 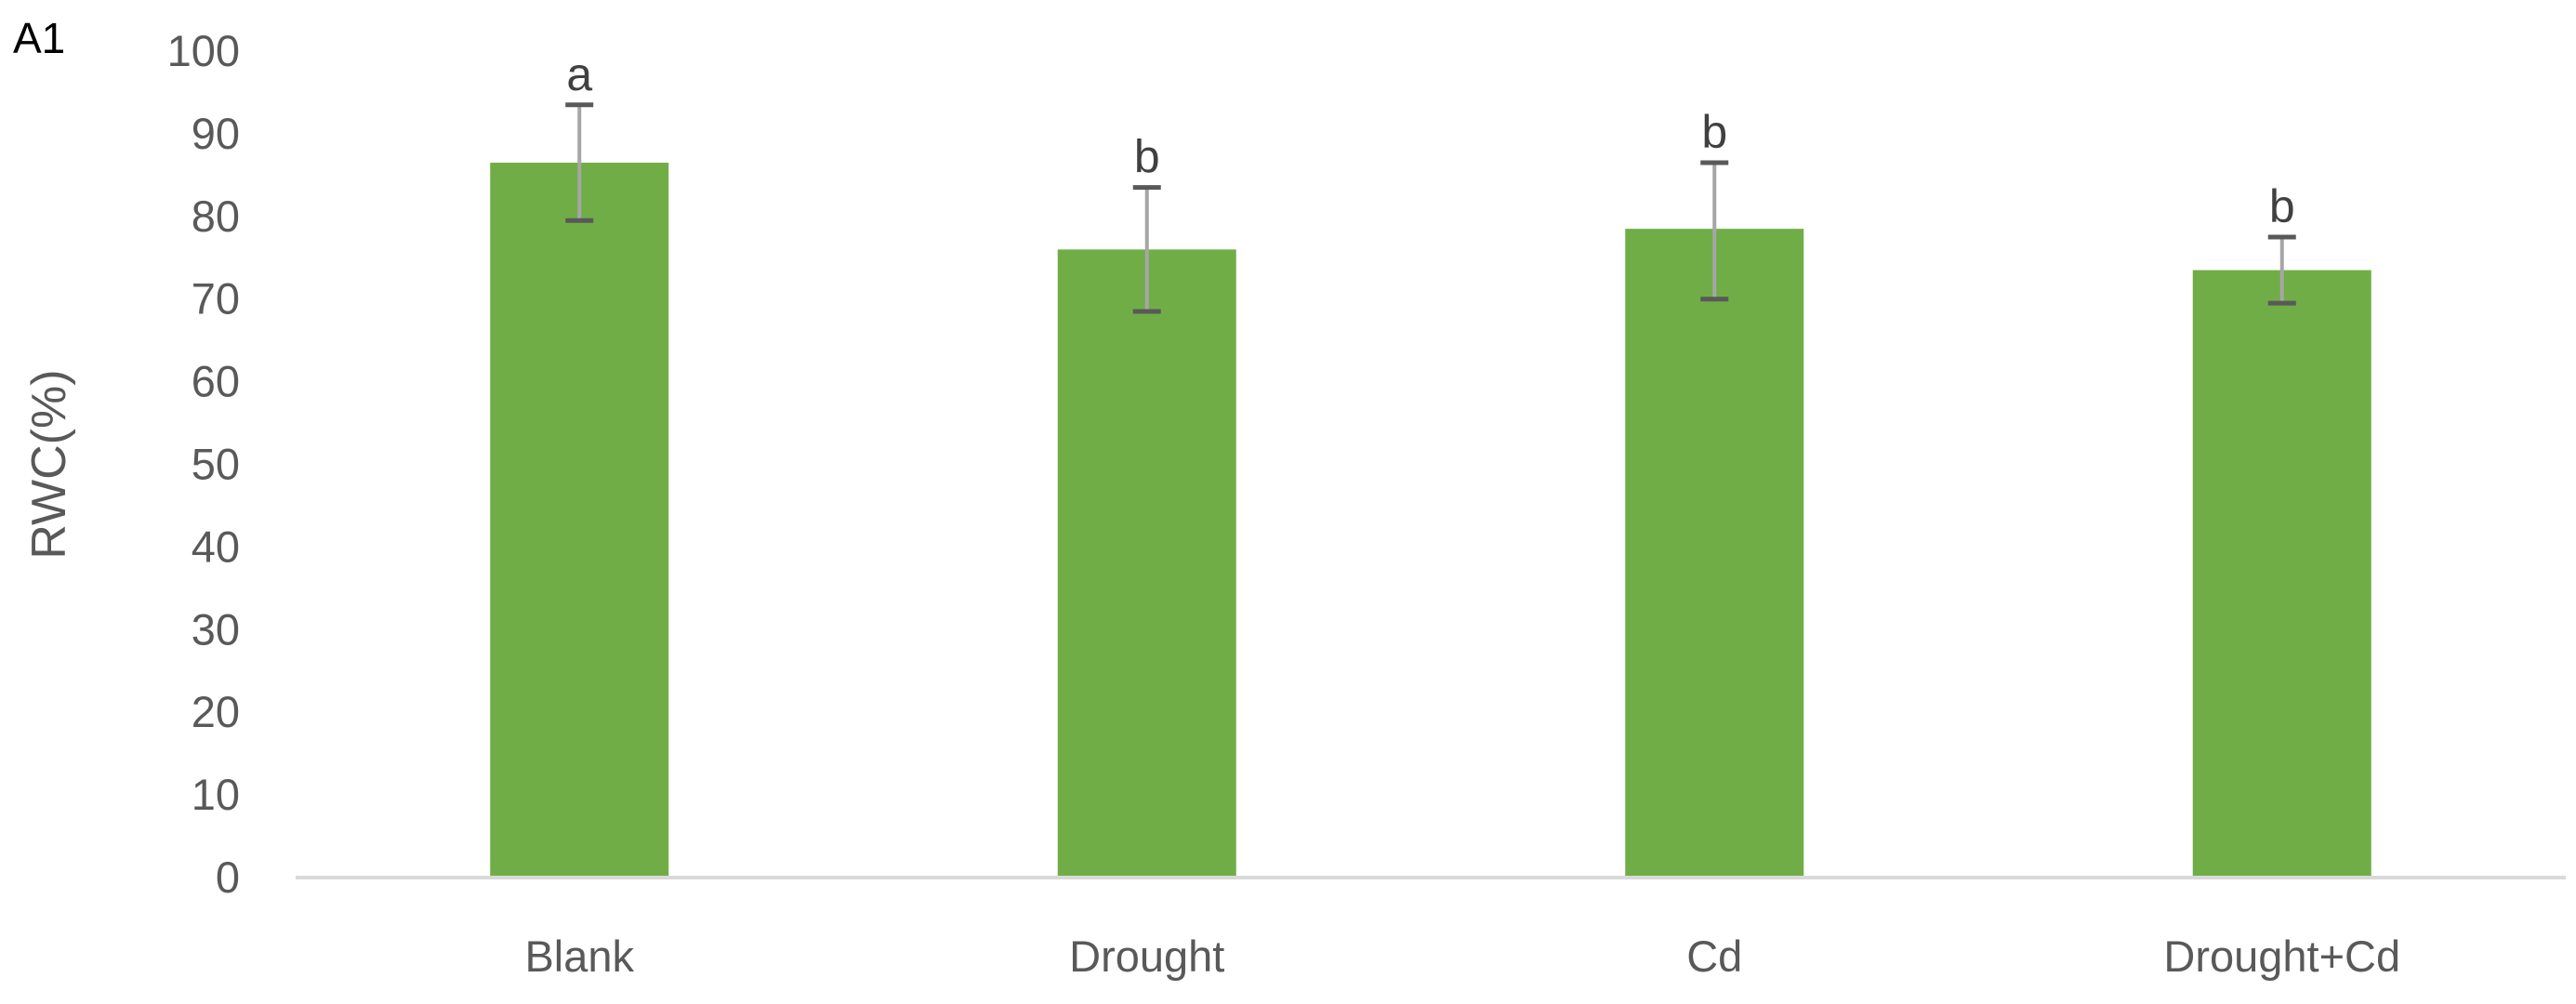 What do you see at coordinates (1146, 956) in the screenshot?
I see `x-tick-label: Drought` at bounding box center [1146, 956].